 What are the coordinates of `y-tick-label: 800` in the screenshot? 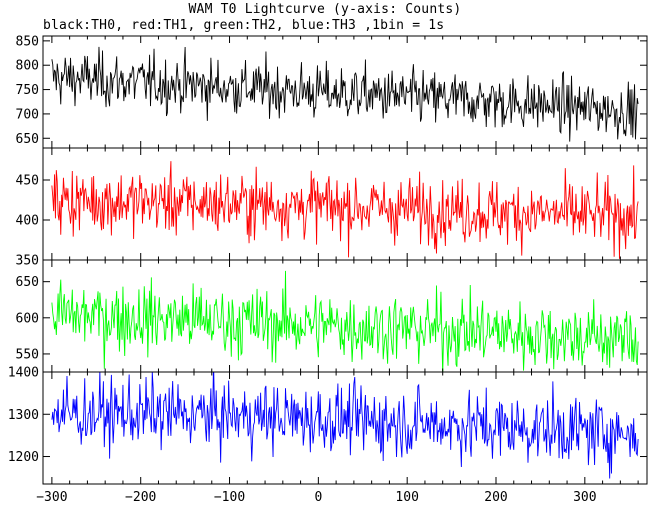 It's located at (27, 66).